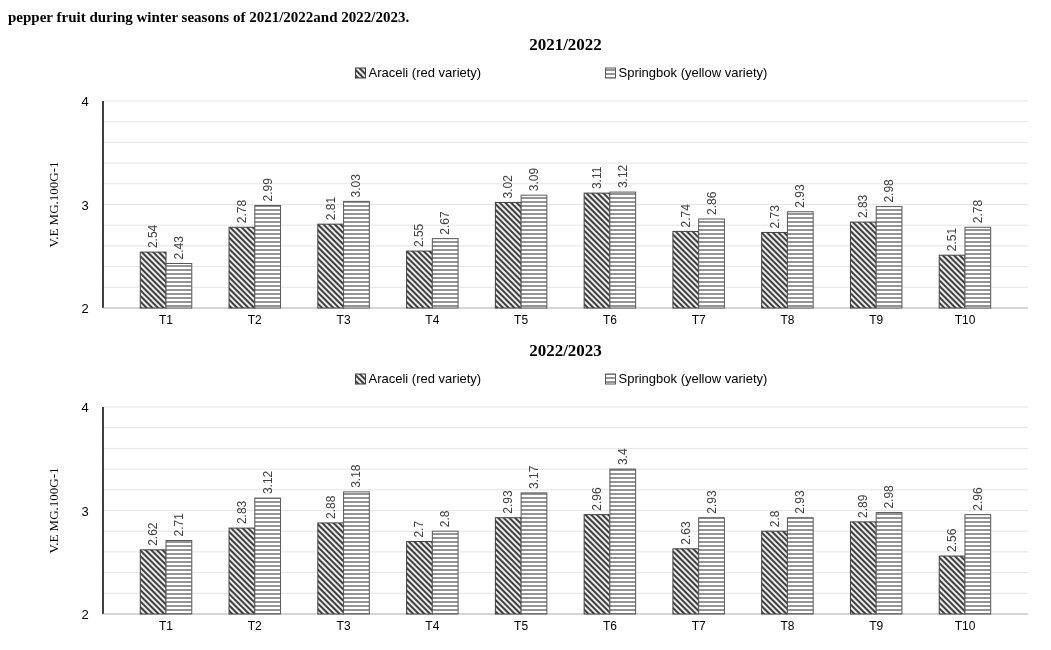 This screenshot has width=1051, height=650. I want to click on data-label: 3.09, so click(533, 179).